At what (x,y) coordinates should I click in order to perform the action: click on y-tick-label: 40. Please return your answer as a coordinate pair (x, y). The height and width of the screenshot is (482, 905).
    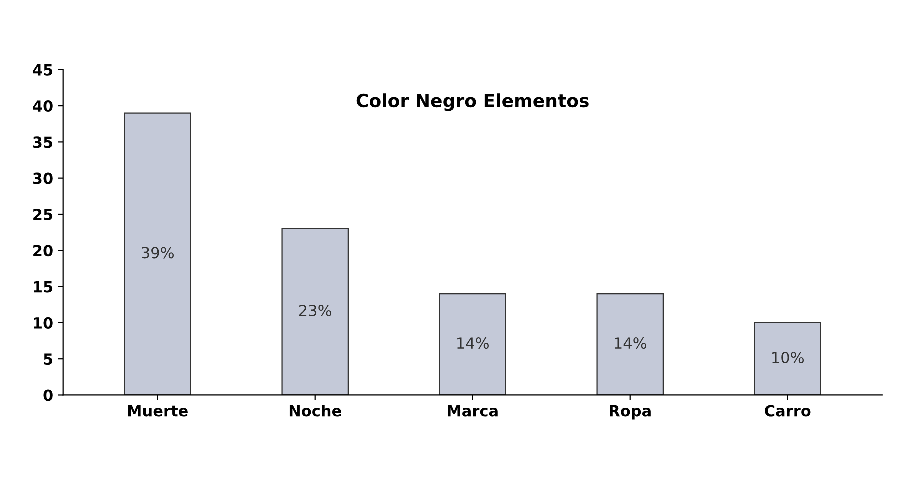
    Looking at the image, I should click on (43, 106).